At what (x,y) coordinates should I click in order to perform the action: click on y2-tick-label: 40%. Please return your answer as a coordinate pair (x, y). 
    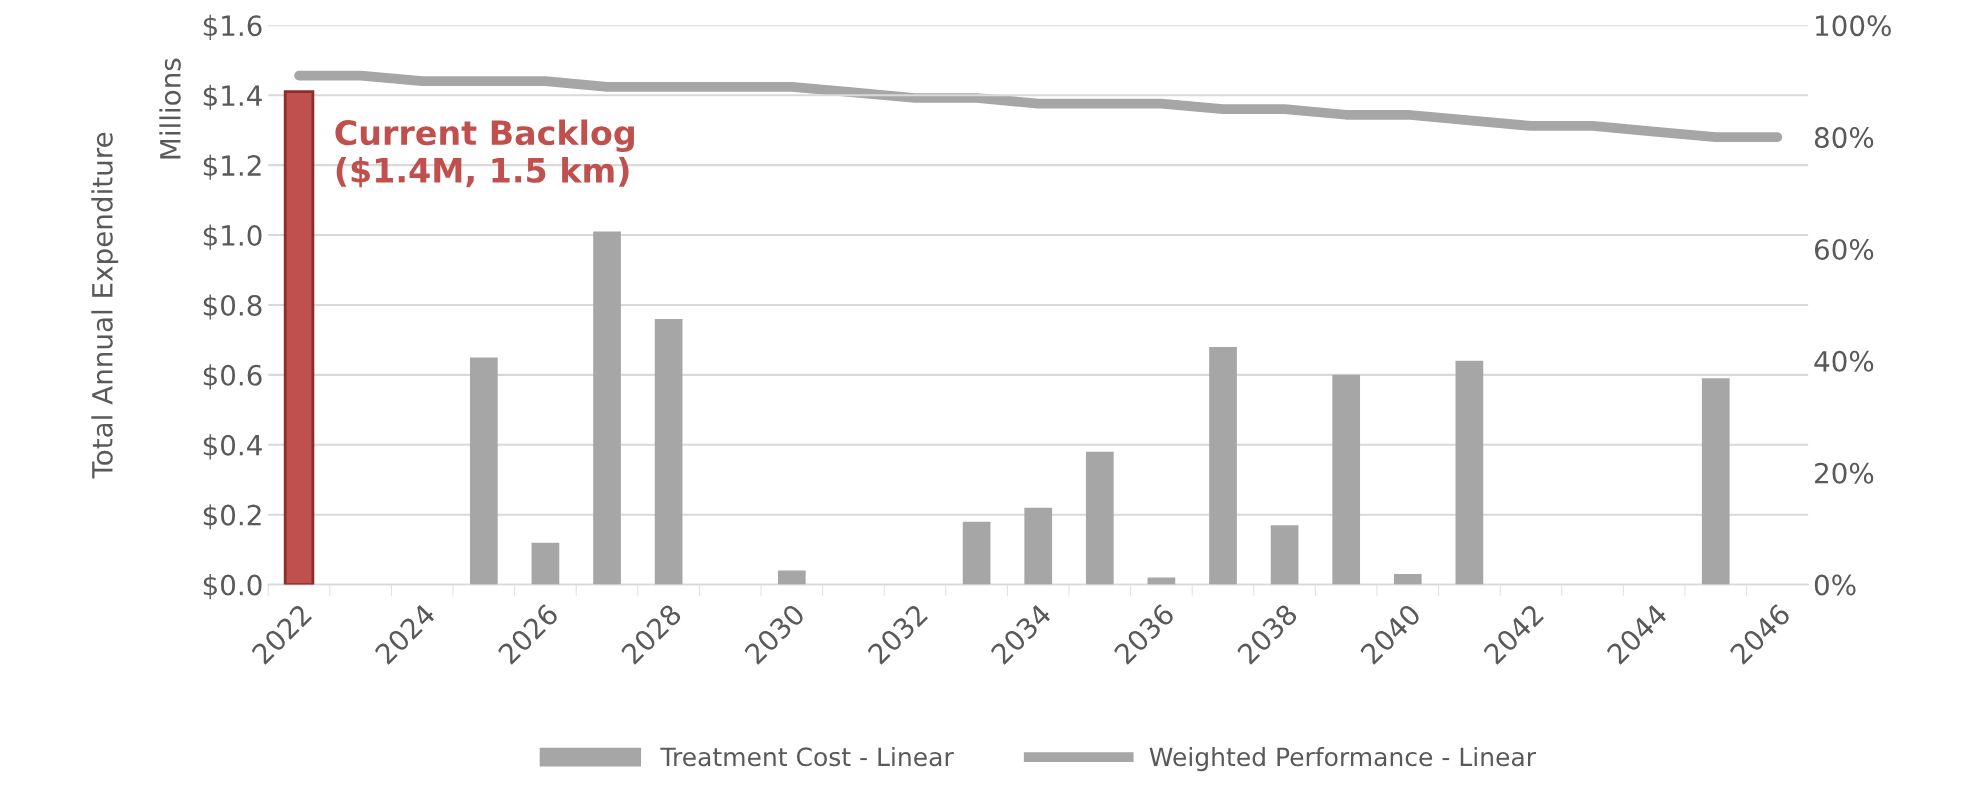
    Looking at the image, I should click on (1844, 361).